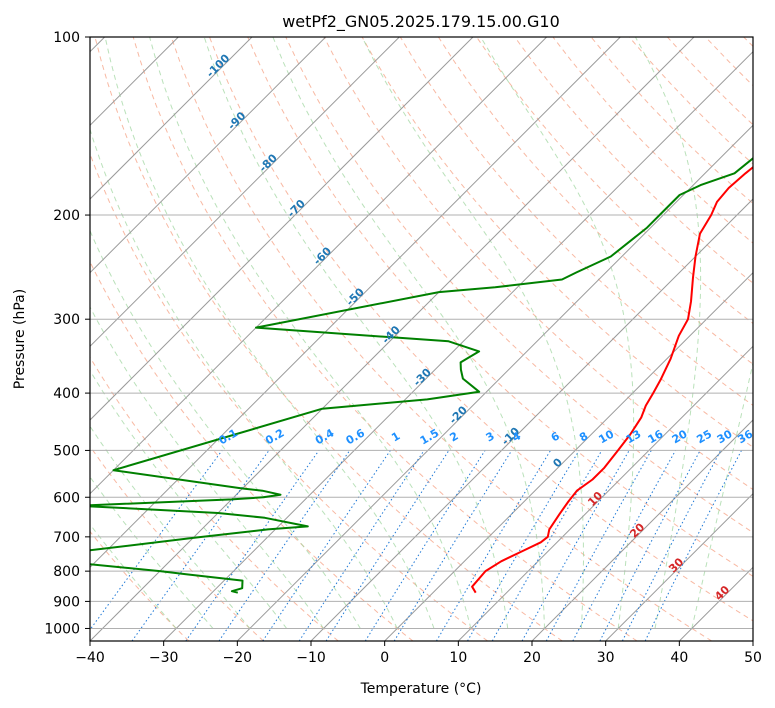  Describe the element at coordinates (637, 530) in the screenshot. I see `isotherm-label: 20` at that location.